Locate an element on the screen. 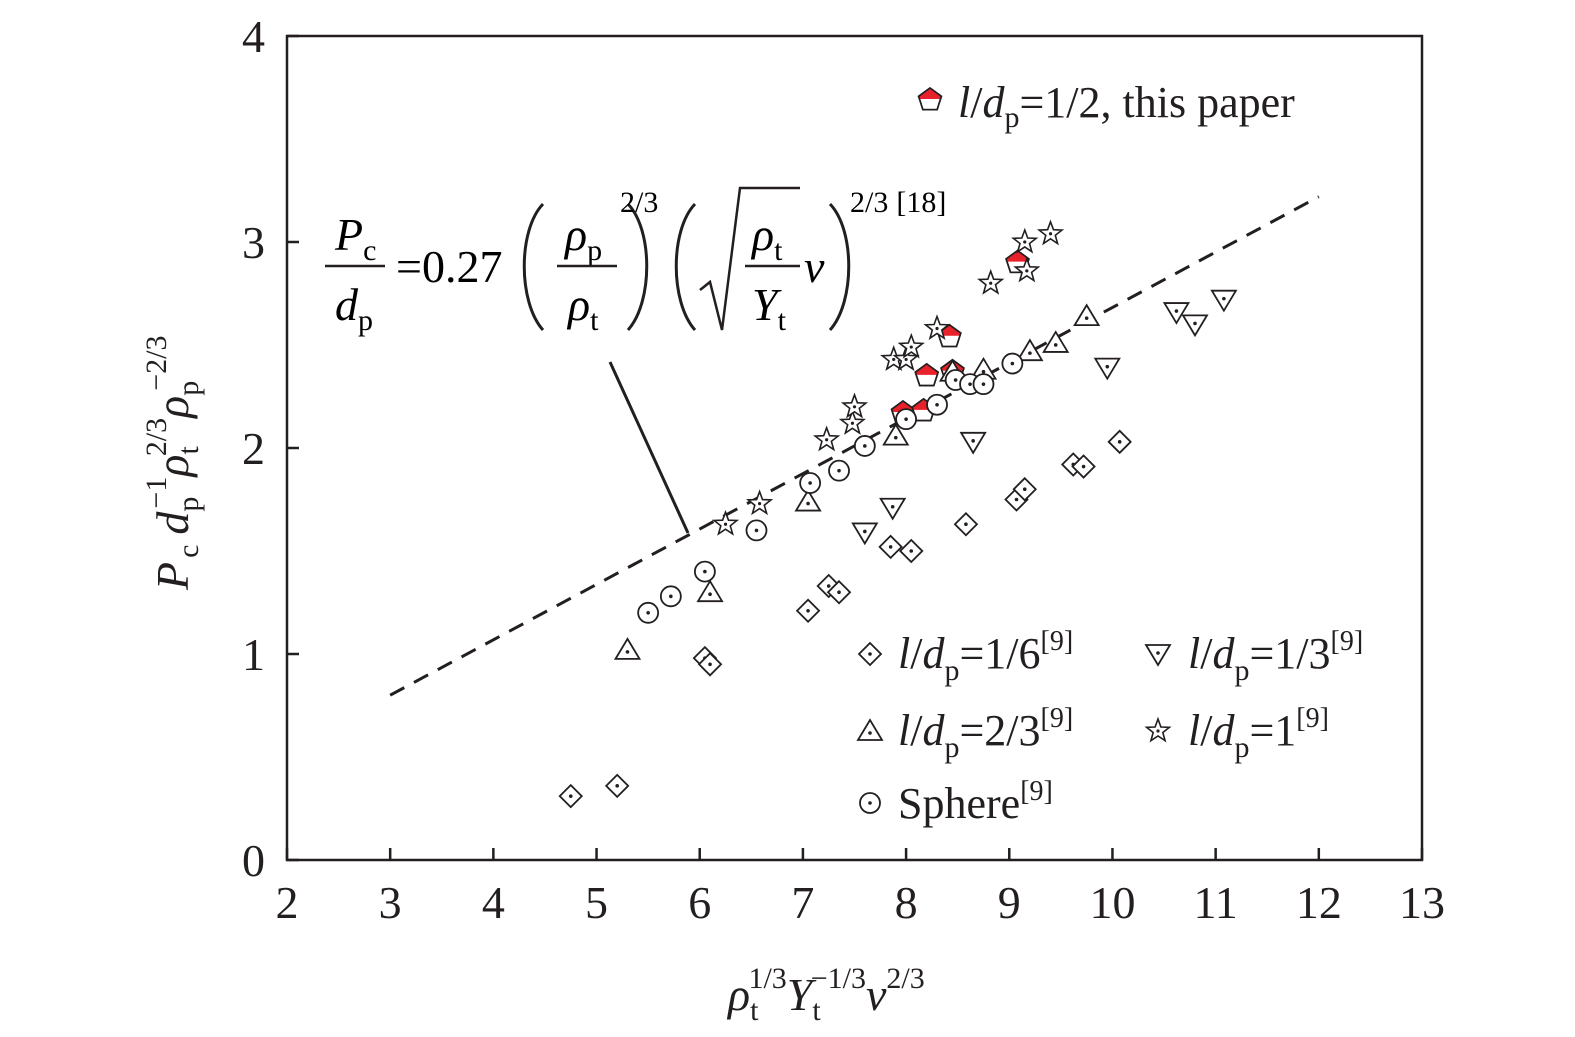  x-tick-label: 12 is located at coordinates (1319, 902).